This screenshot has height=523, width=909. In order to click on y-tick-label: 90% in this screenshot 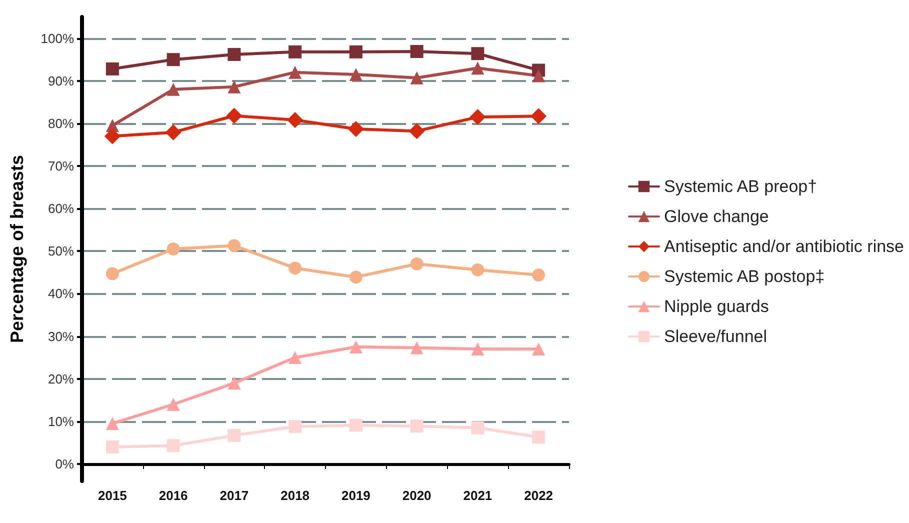, I will do `click(61, 80)`.